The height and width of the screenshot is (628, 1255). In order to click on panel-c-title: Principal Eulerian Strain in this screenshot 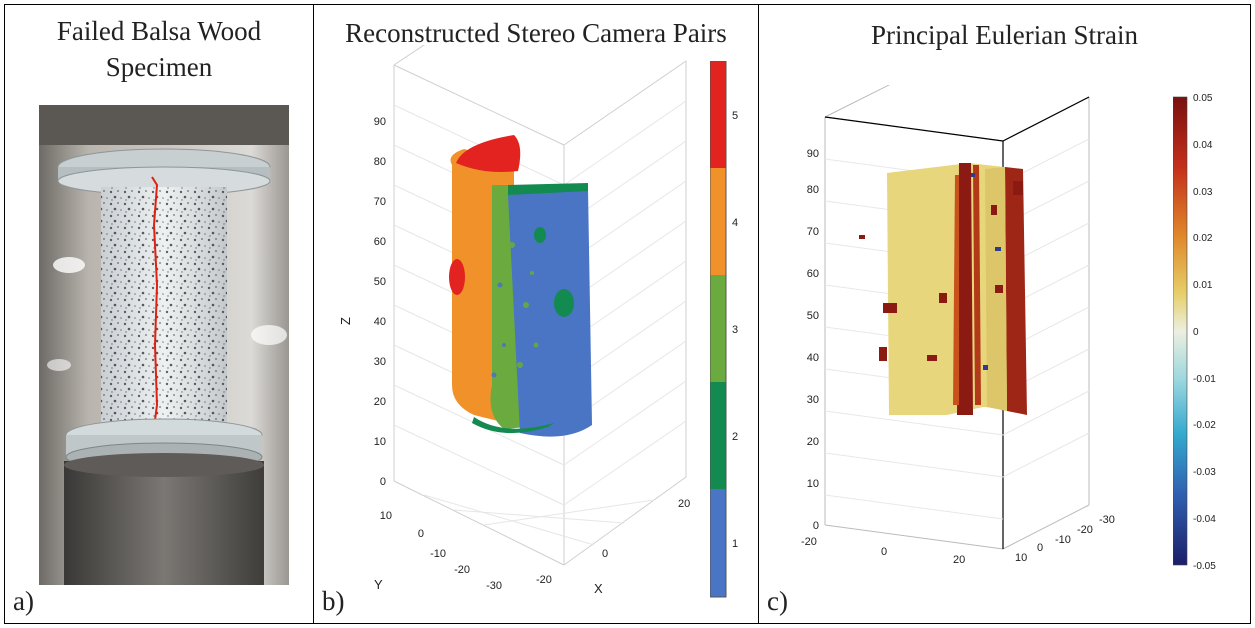, I will do `click(1004, 35)`.